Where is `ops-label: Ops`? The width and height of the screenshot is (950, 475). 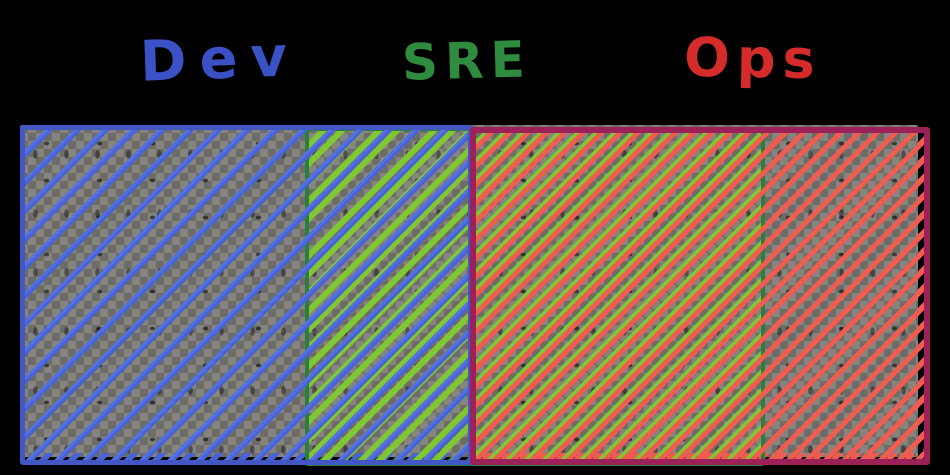 ops-label: Ops is located at coordinates (753, 58).